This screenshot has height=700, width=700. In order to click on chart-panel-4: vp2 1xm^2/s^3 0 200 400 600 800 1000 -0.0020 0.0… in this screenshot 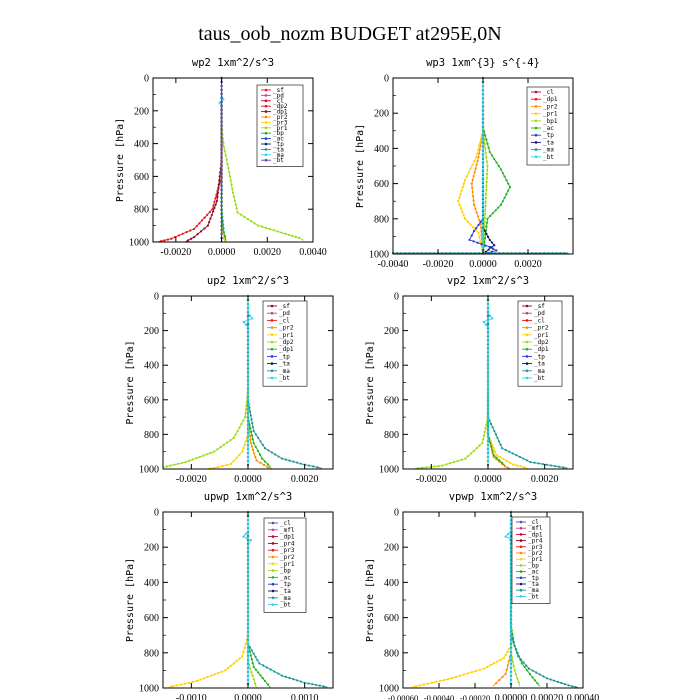, I will do `click(469, 380)`.